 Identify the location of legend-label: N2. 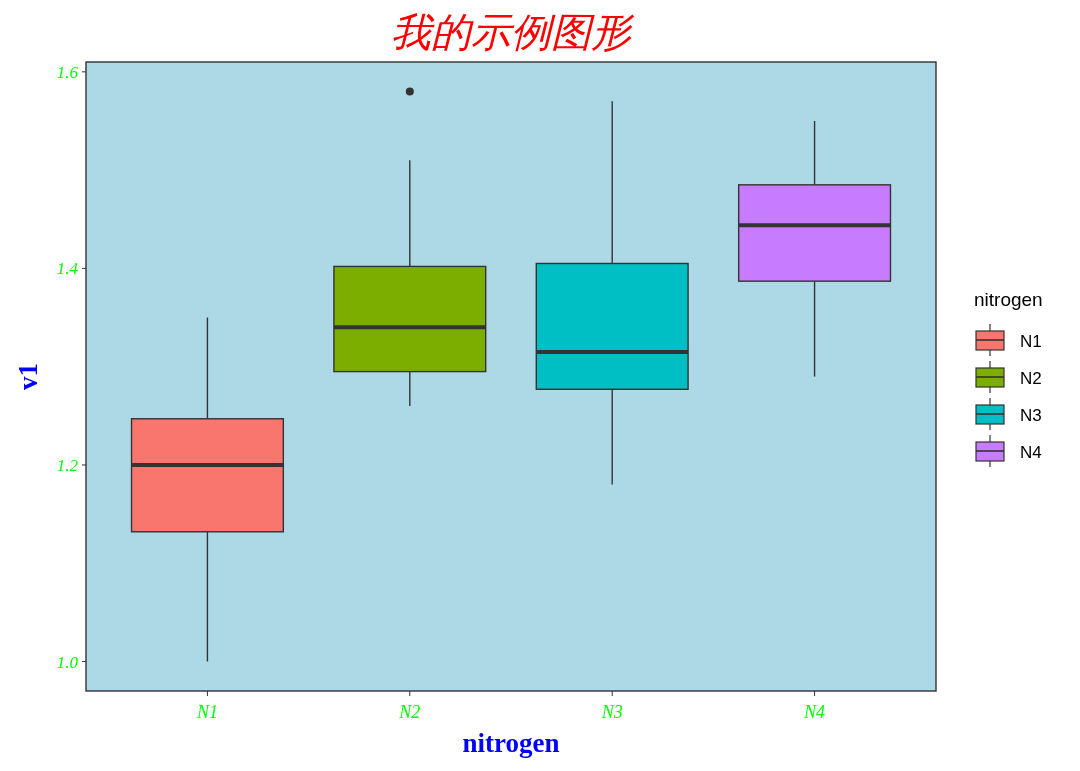
(1031, 378).